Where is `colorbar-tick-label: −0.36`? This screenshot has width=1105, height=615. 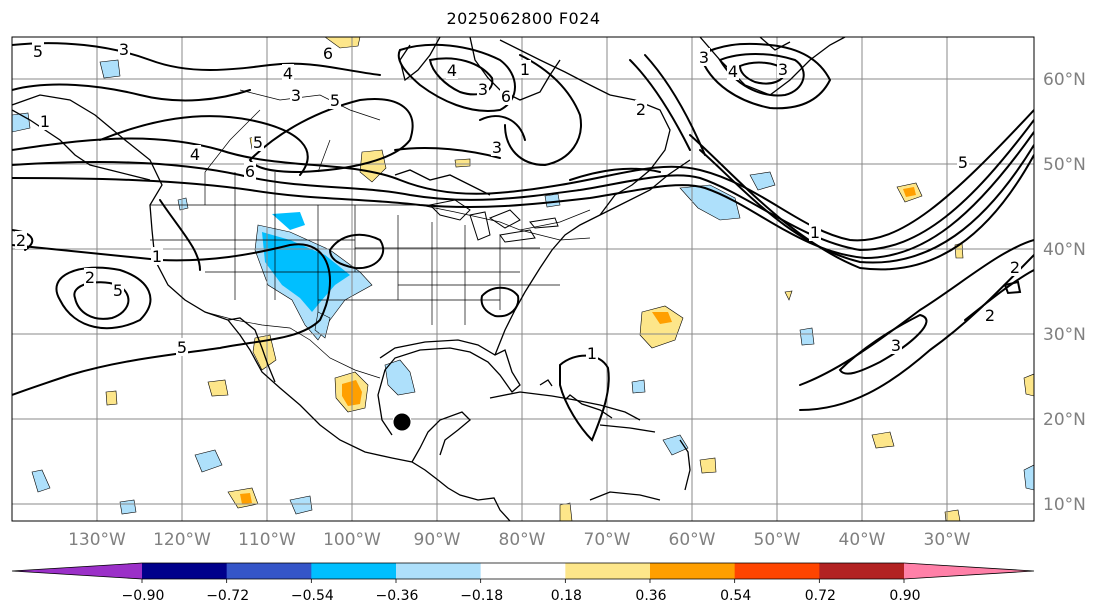 colorbar-tick-label: −0.36 is located at coordinates (397, 596).